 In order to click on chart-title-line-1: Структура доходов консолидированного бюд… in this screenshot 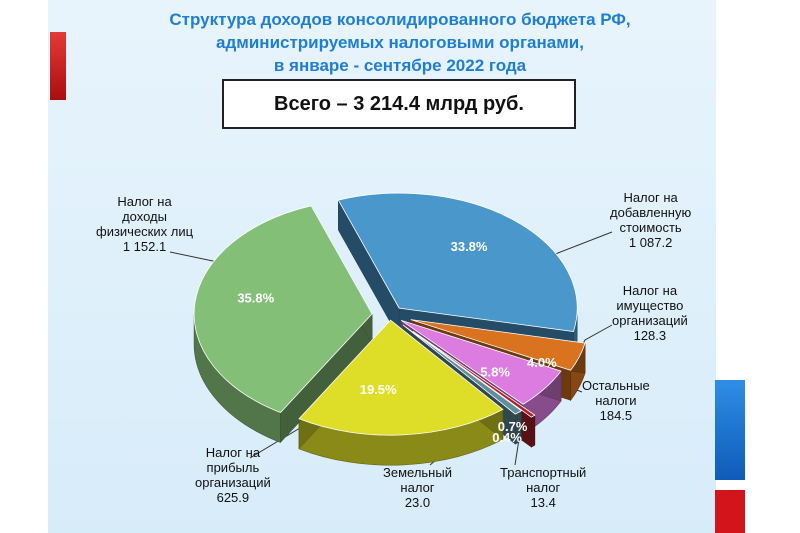, I will do `click(400, 19)`.